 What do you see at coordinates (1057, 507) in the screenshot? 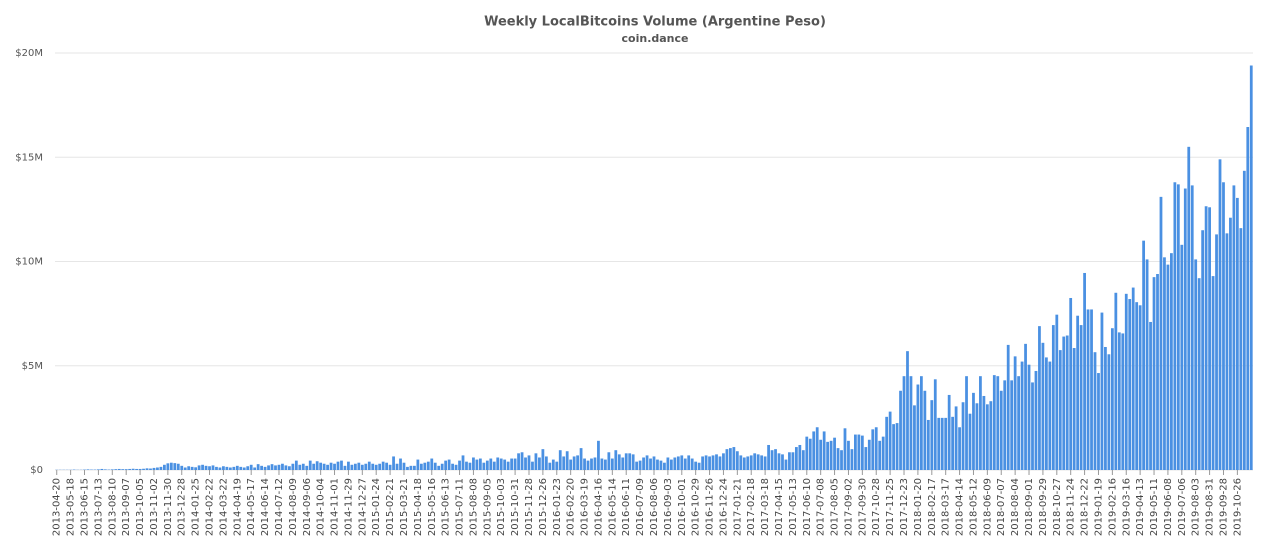
I see `x-tick-label: 2018-10-27` at bounding box center [1057, 507].